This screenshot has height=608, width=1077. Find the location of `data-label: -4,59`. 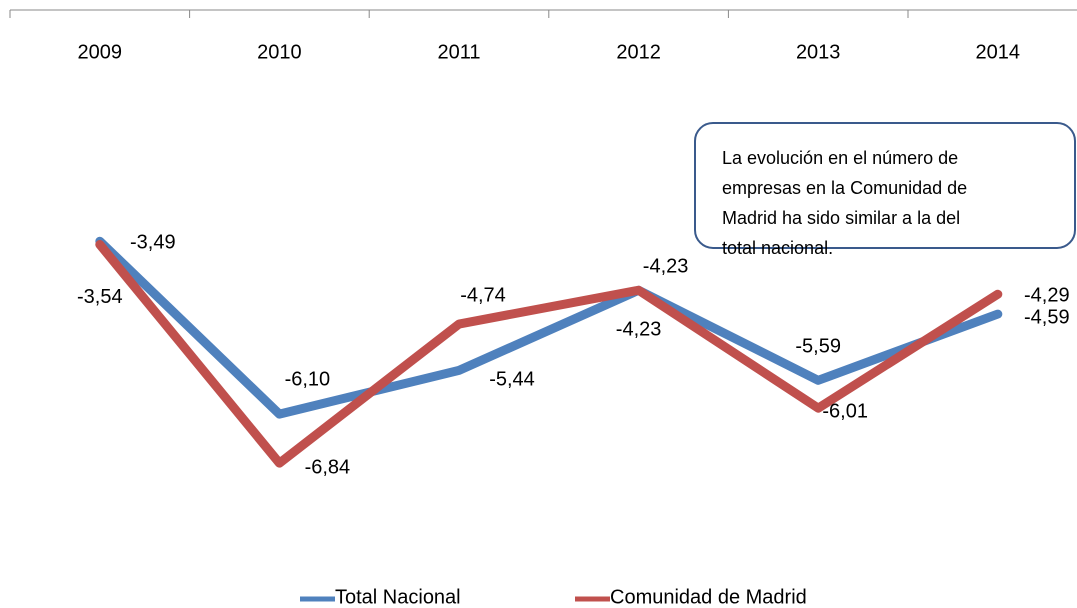

data-label: -4,59 is located at coordinates (1047, 317).